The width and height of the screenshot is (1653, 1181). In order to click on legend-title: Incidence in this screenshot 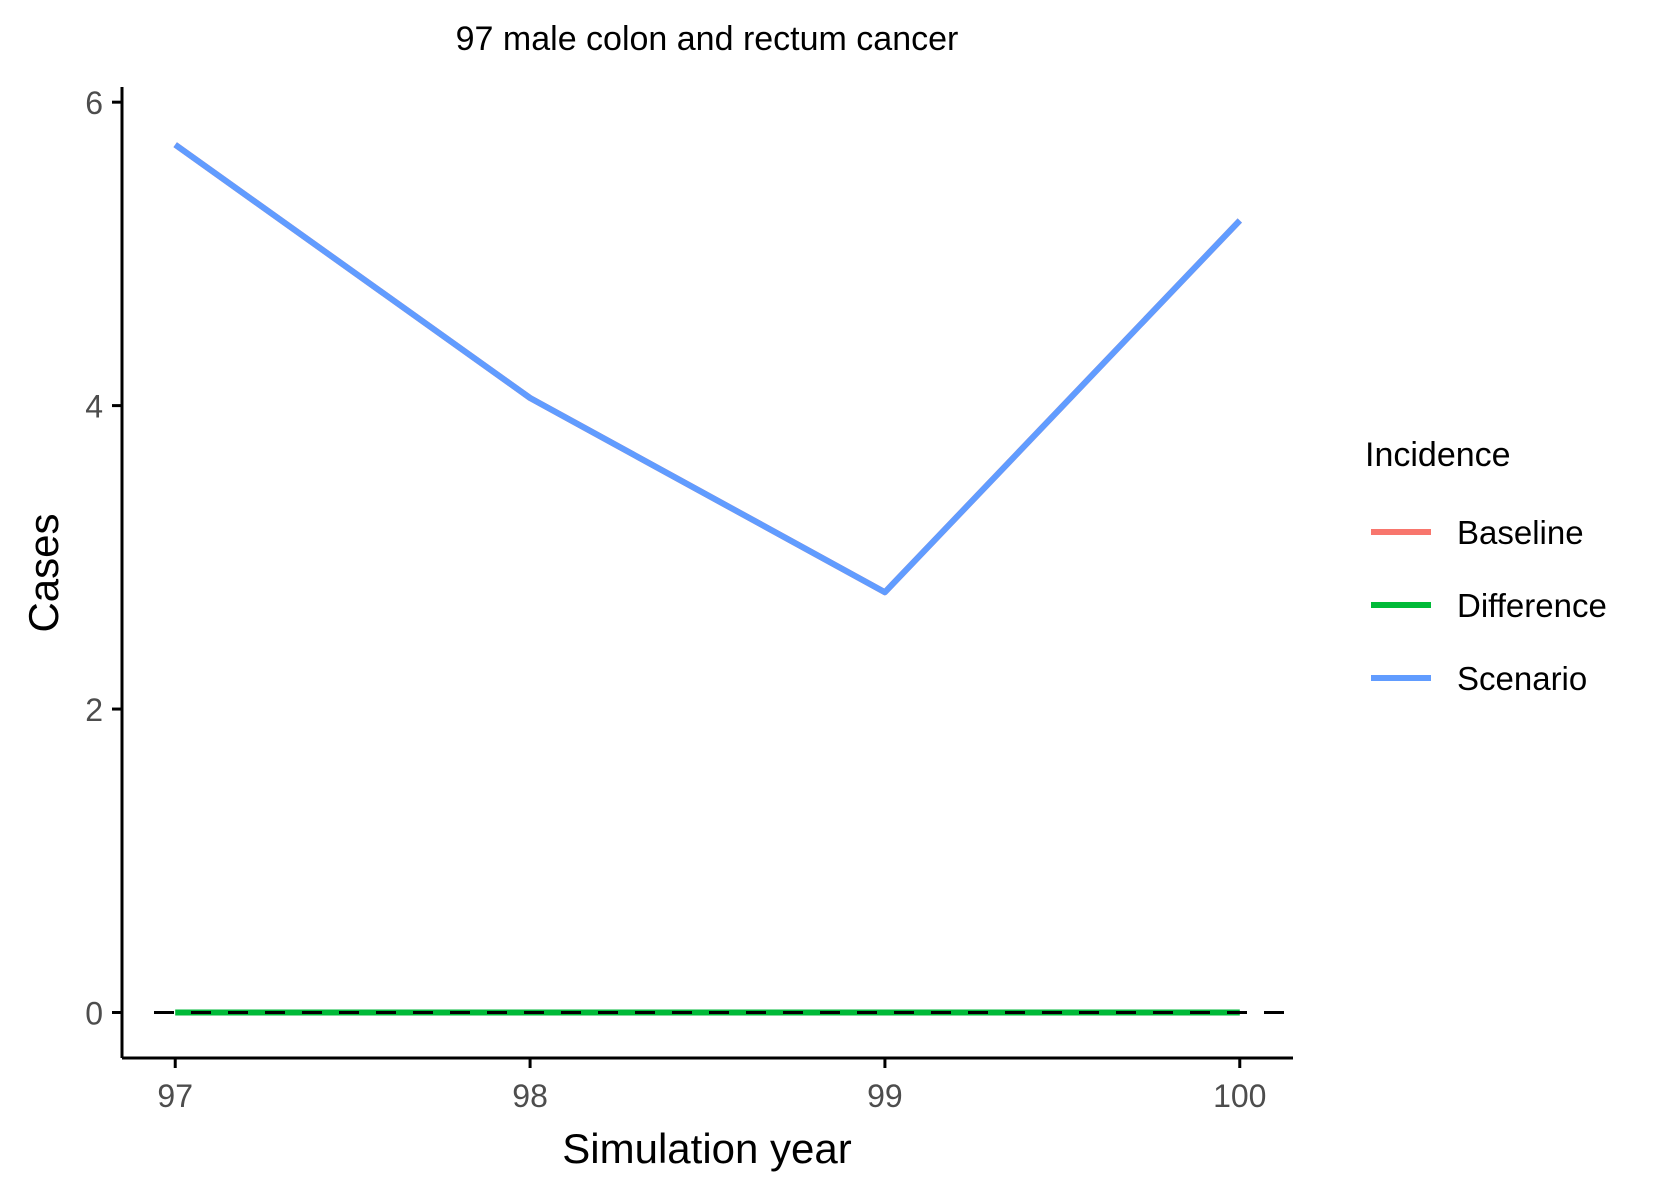, I will do `click(1438, 455)`.